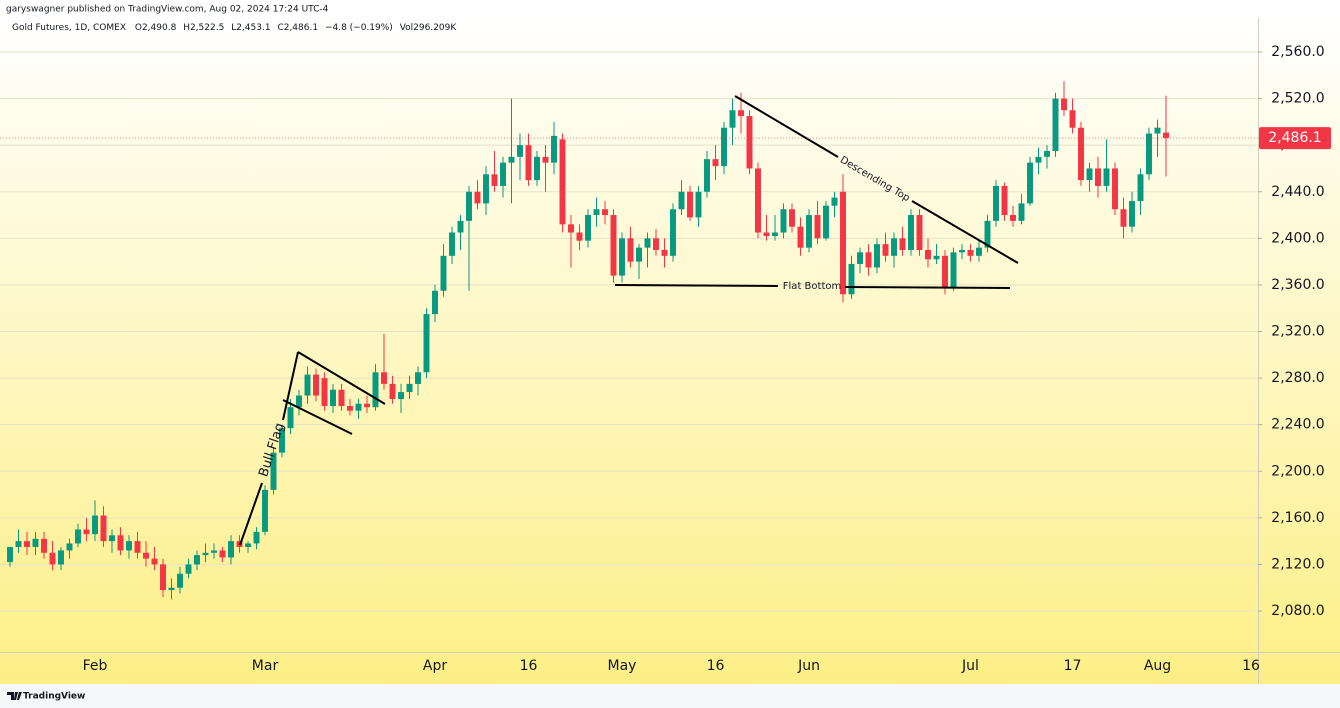 This screenshot has height=708, width=1340. What do you see at coordinates (670, 696) in the screenshot?
I see `footer-bg` at bounding box center [670, 696].